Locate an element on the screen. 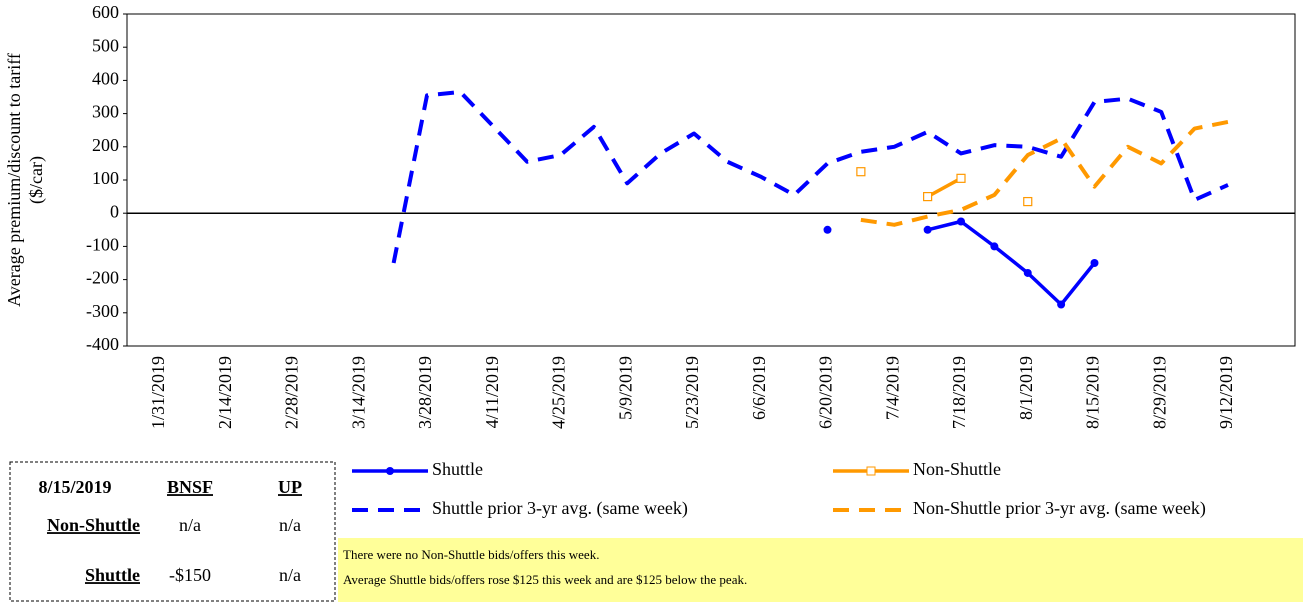 The width and height of the screenshot is (1315, 602). x-tick-label: 2/14/2019 is located at coordinates (225, 392).